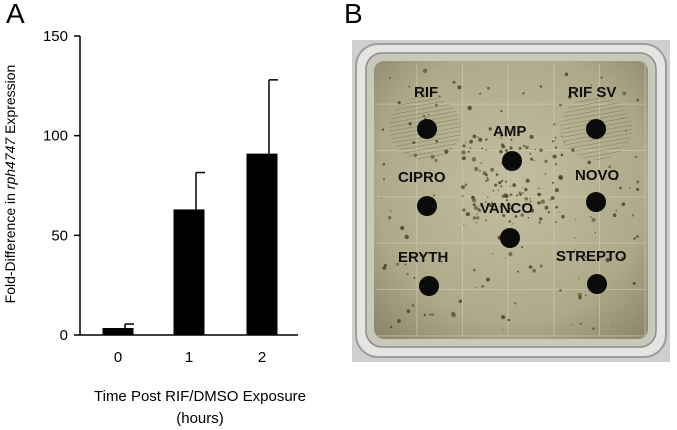  Describe the element at coordinates (510, 238) in the screenshot. I see `disk-vanco` at that location.